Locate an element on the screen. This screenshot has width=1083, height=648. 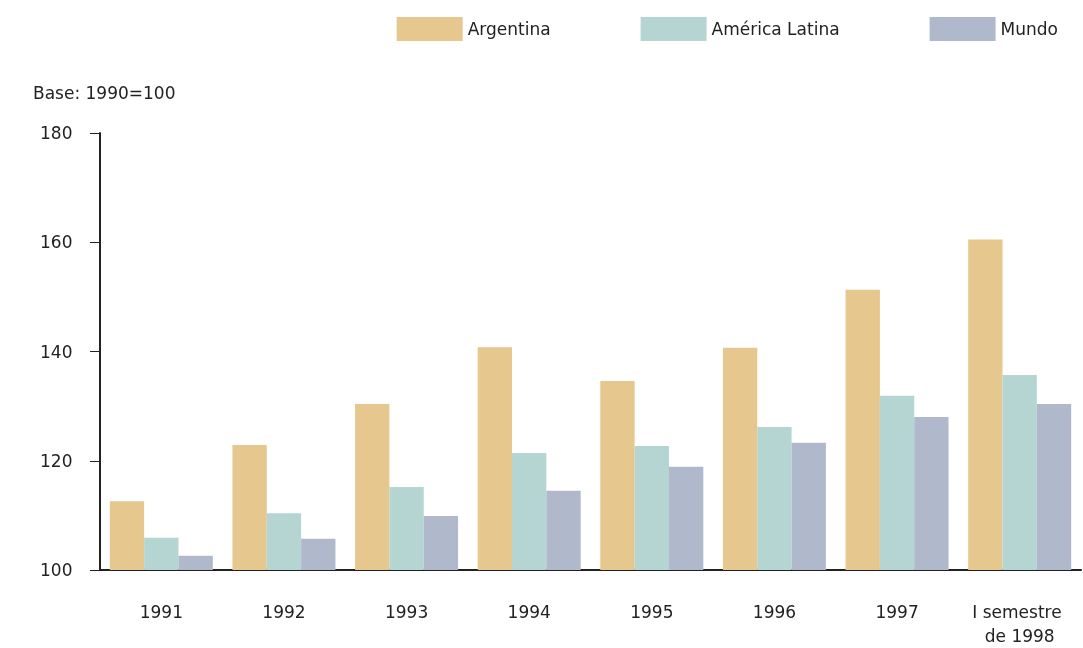
y-tick-label: 160 is located at coordinates (56, 242).